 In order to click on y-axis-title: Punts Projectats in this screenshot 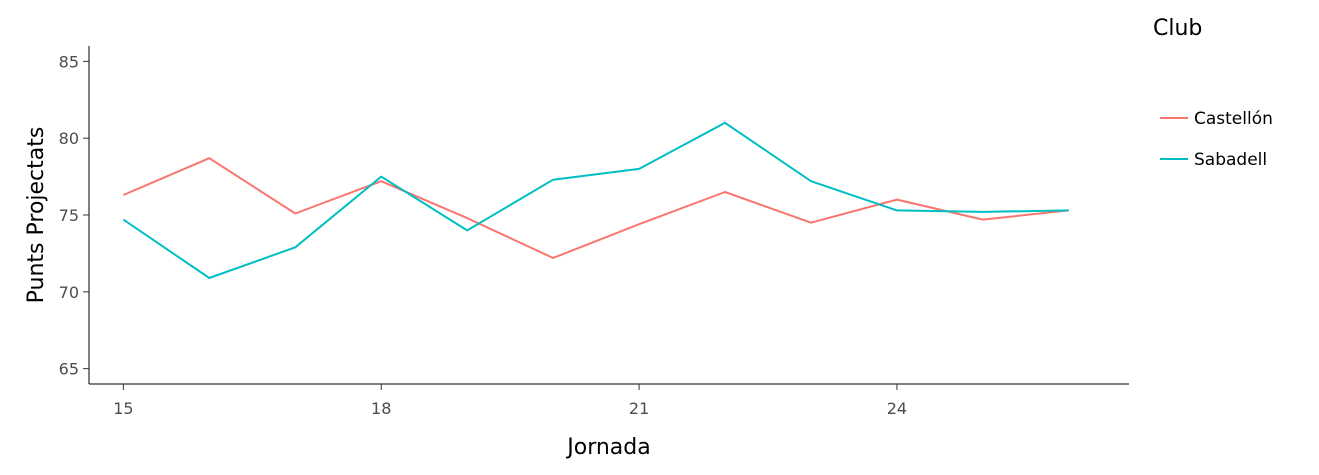, I will do `click(36, 215)`.